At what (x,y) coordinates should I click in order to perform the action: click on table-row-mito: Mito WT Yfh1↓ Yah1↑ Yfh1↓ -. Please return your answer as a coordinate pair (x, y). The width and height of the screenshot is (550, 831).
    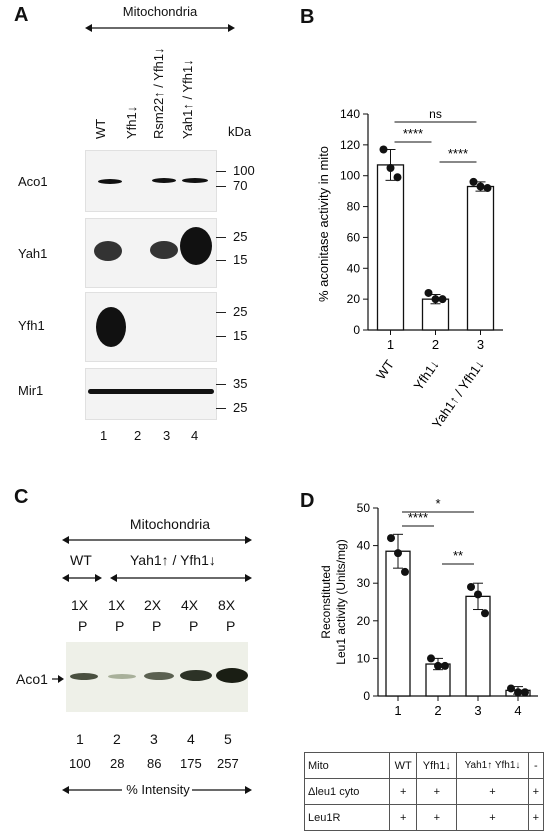
    Looking at the image, I should click on (424, 765).